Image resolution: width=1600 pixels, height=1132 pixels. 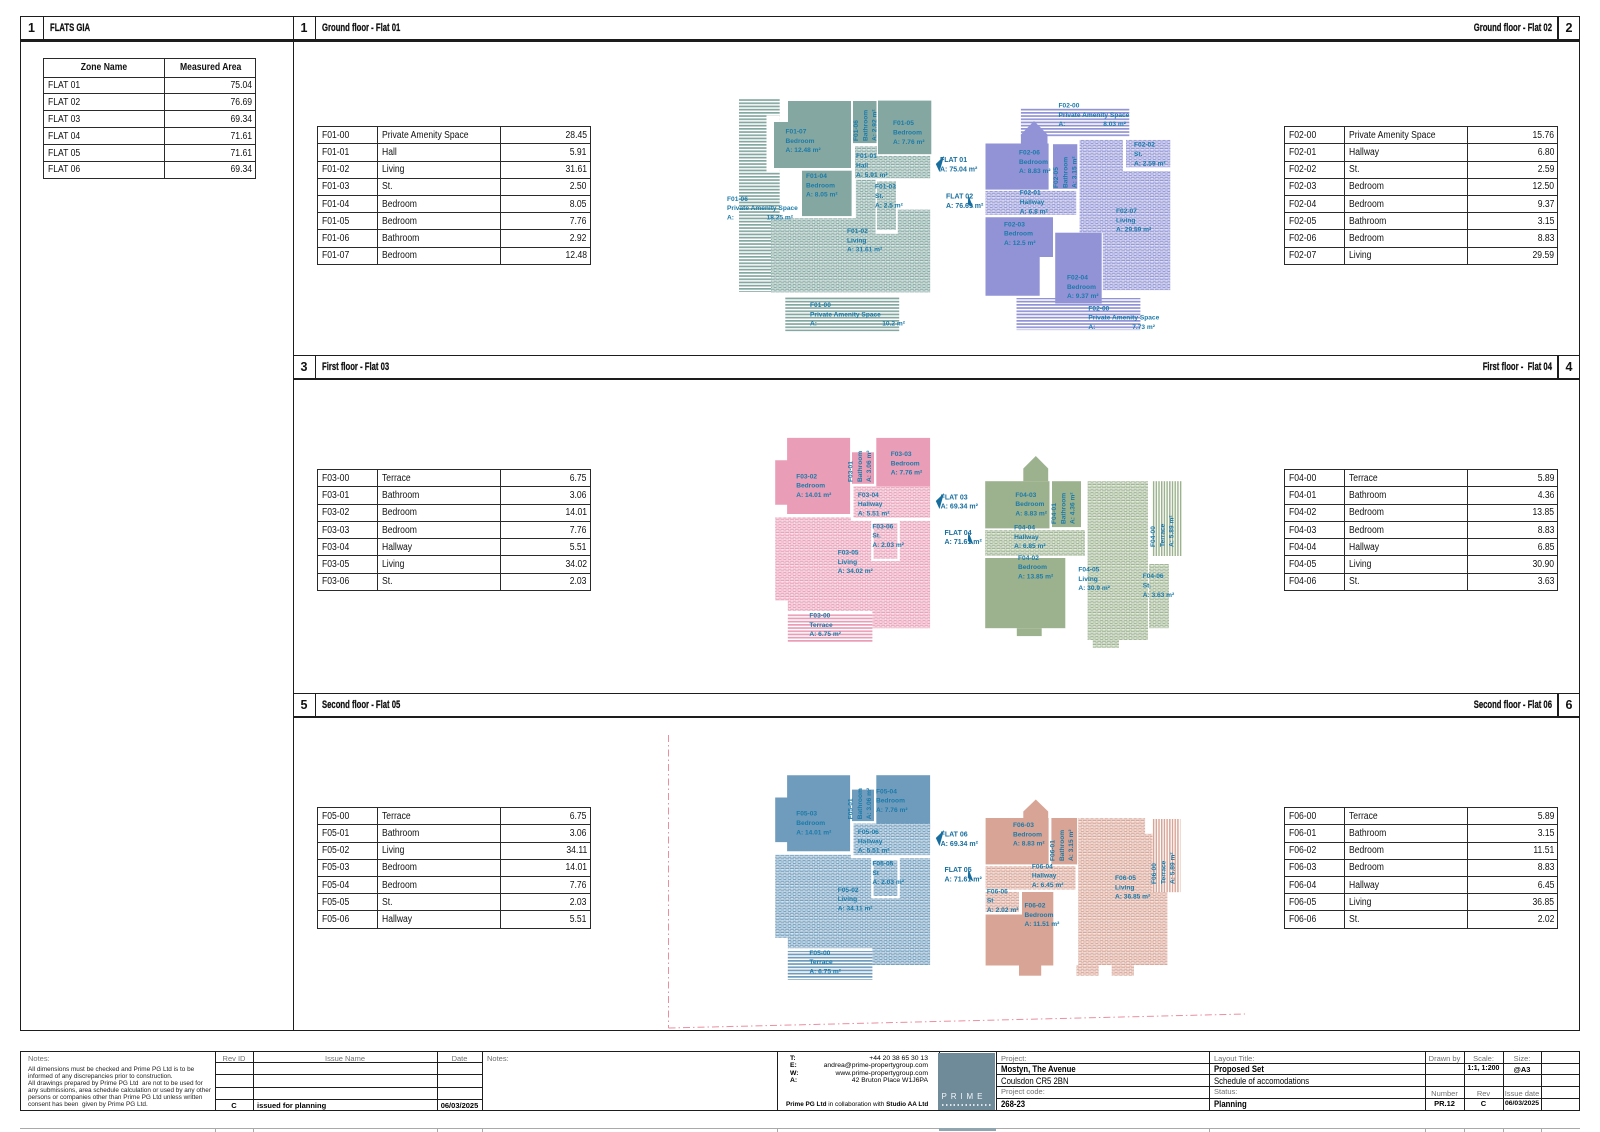 What do you see at coordinates (1023, 825) in the screenshot?
I see `svg-text: F06-03` at bounding box center [1023, 825].